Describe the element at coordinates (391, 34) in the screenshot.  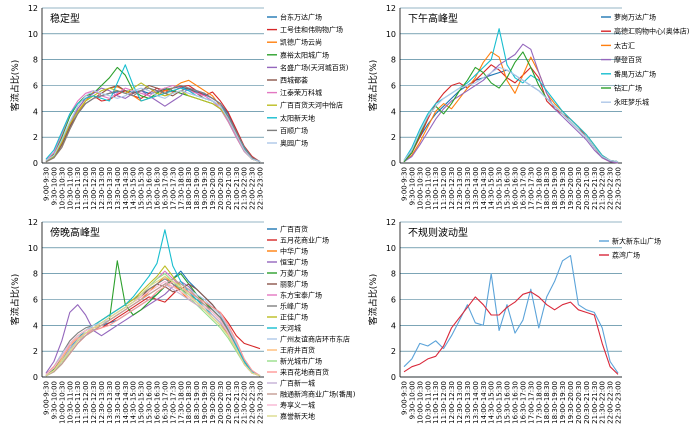
I see `y-tick-label: 10` at that location.